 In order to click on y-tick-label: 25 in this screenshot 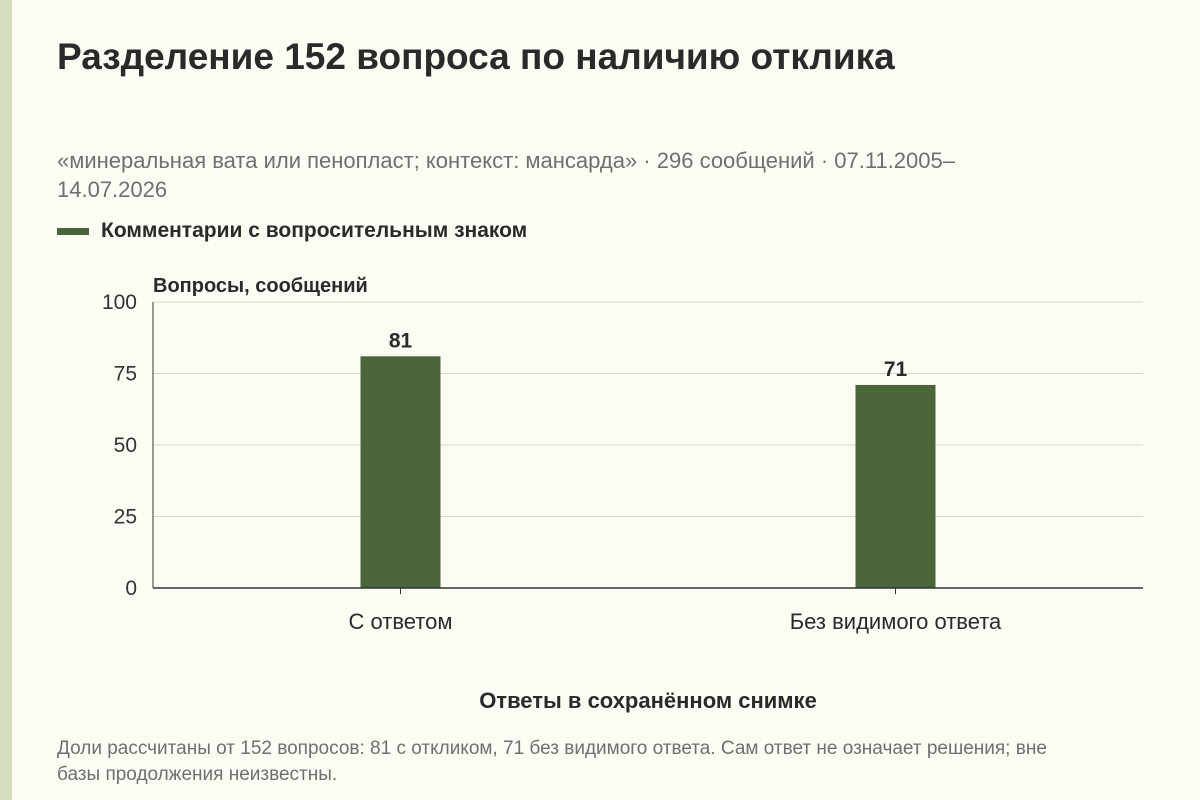, I will do `click(125, 517)`.